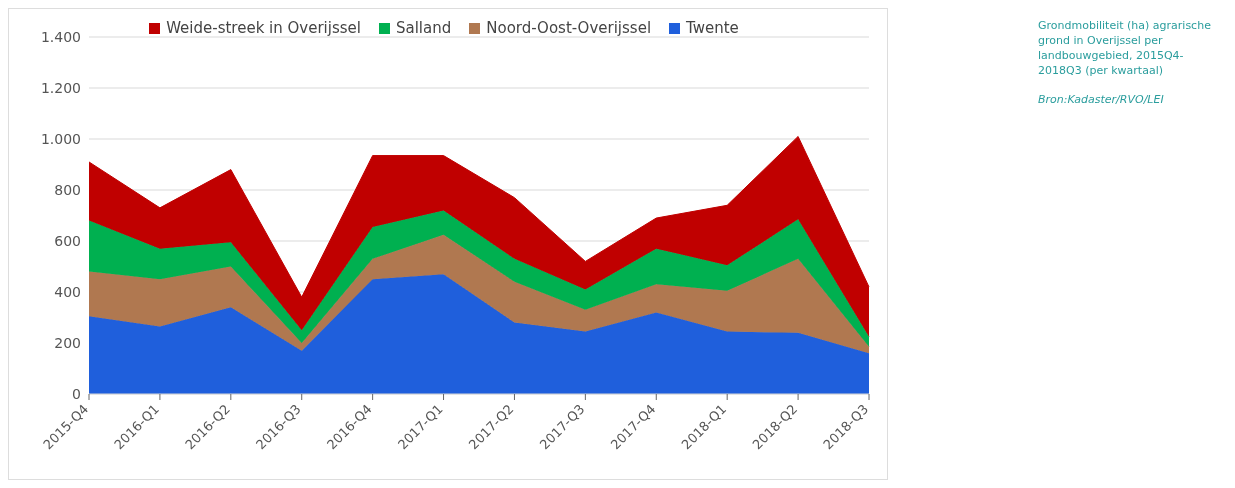 This screenshot has height=488, width=1235. Describe the element at coordinates (712, 28) in the screenshot. I see `legend-label: Twente` at that location.